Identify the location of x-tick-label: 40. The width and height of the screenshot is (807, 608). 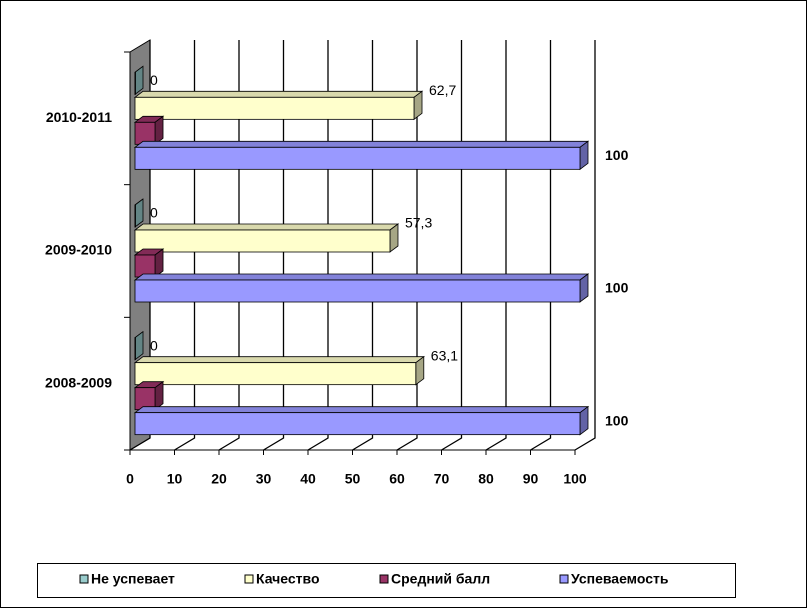
(308, 479).